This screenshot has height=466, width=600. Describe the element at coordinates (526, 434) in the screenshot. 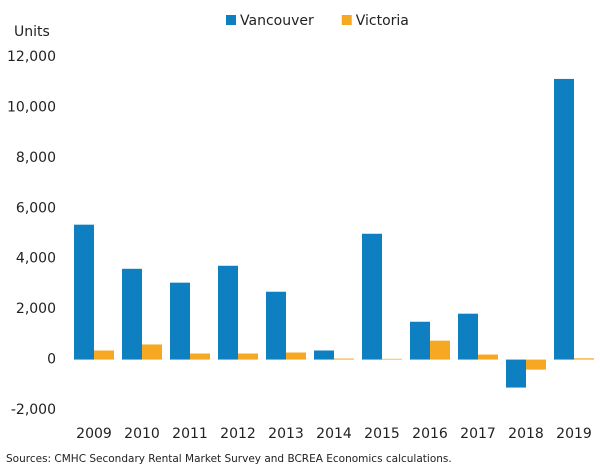

I see `x-tick-label: 2018` at that location.